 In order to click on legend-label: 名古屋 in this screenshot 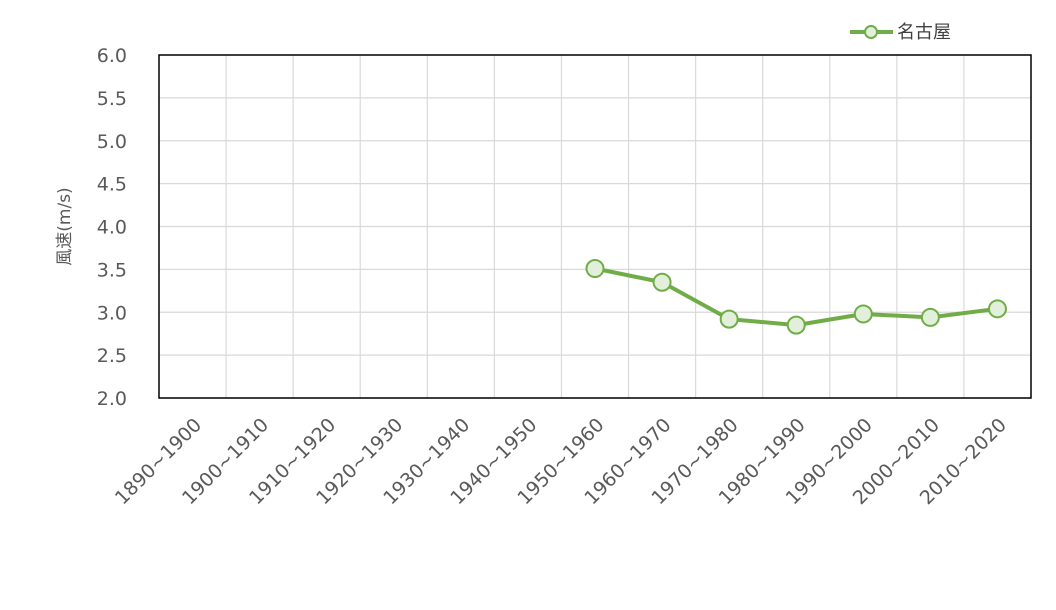, I will do `click(924, 32)`.